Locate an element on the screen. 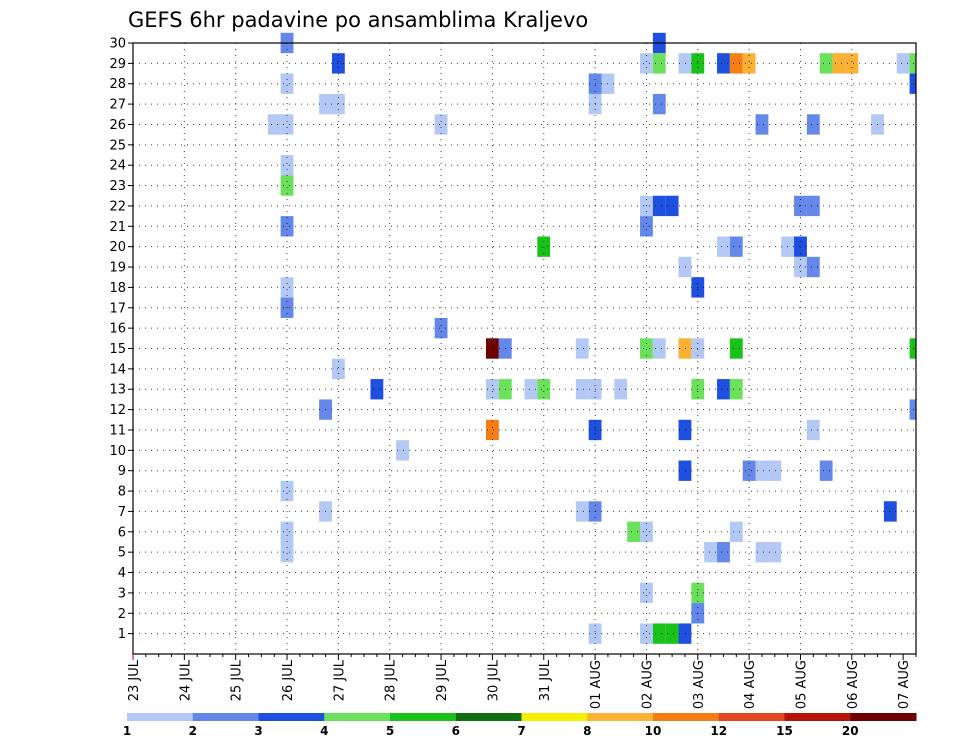  x-tick-label: 24 JUL is located at coordinates (185, 680).